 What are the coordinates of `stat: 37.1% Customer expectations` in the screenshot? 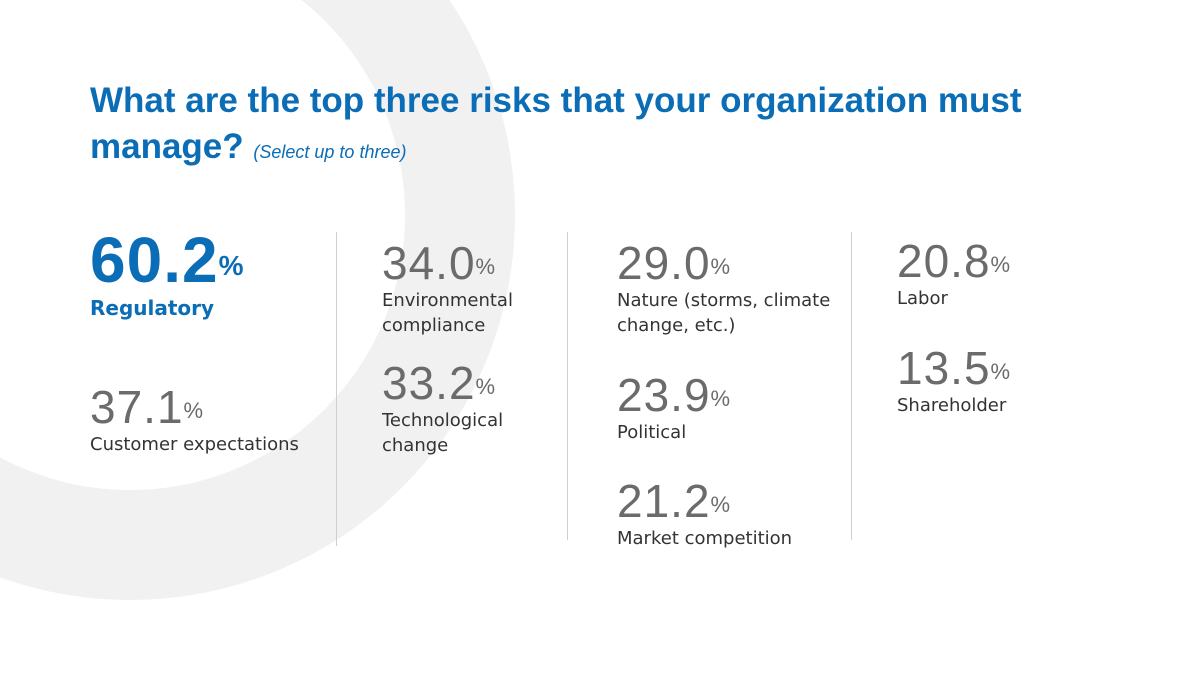 It's located at (210, 420).